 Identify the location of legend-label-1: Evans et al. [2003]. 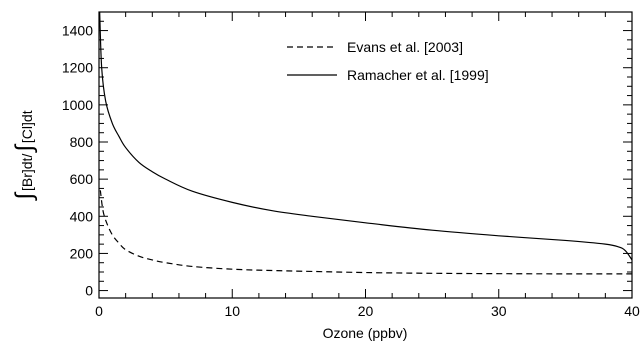
(405, 47).